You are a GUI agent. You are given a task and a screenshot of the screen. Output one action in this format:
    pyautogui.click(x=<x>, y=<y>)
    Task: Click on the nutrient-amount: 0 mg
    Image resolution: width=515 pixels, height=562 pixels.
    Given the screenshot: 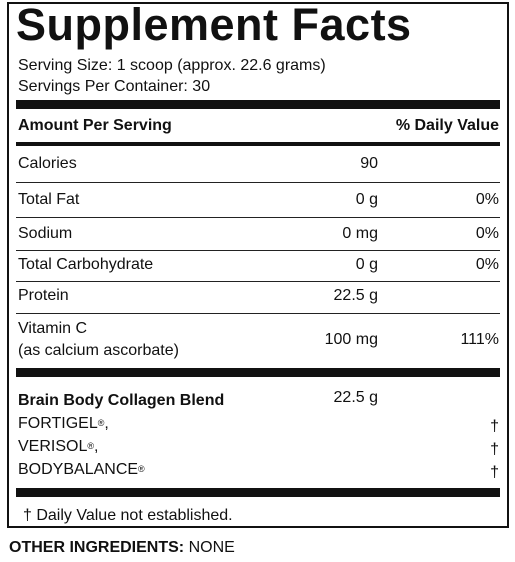 What is the action you would take?
    pyautogui.click(x=360, y=233)
    